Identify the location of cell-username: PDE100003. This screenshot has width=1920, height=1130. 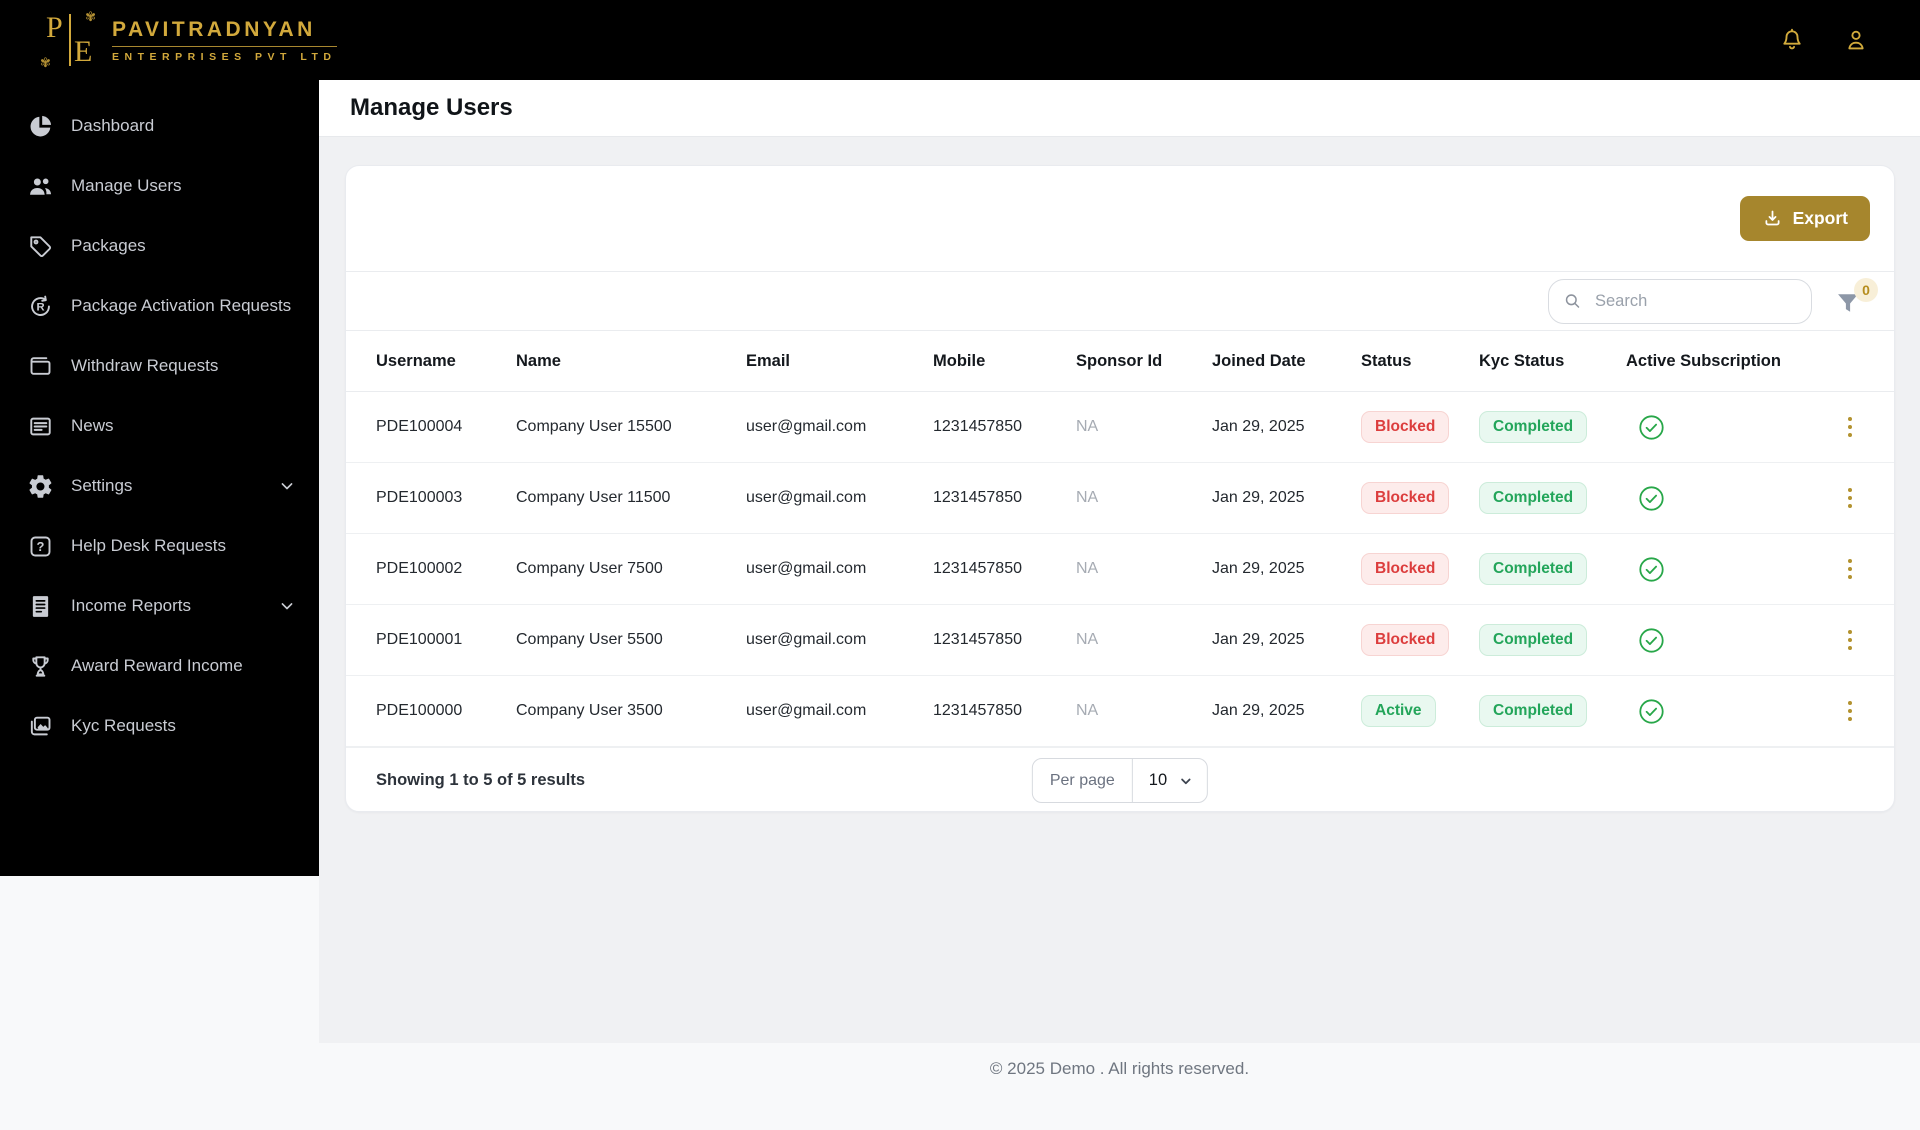
(419, 497).